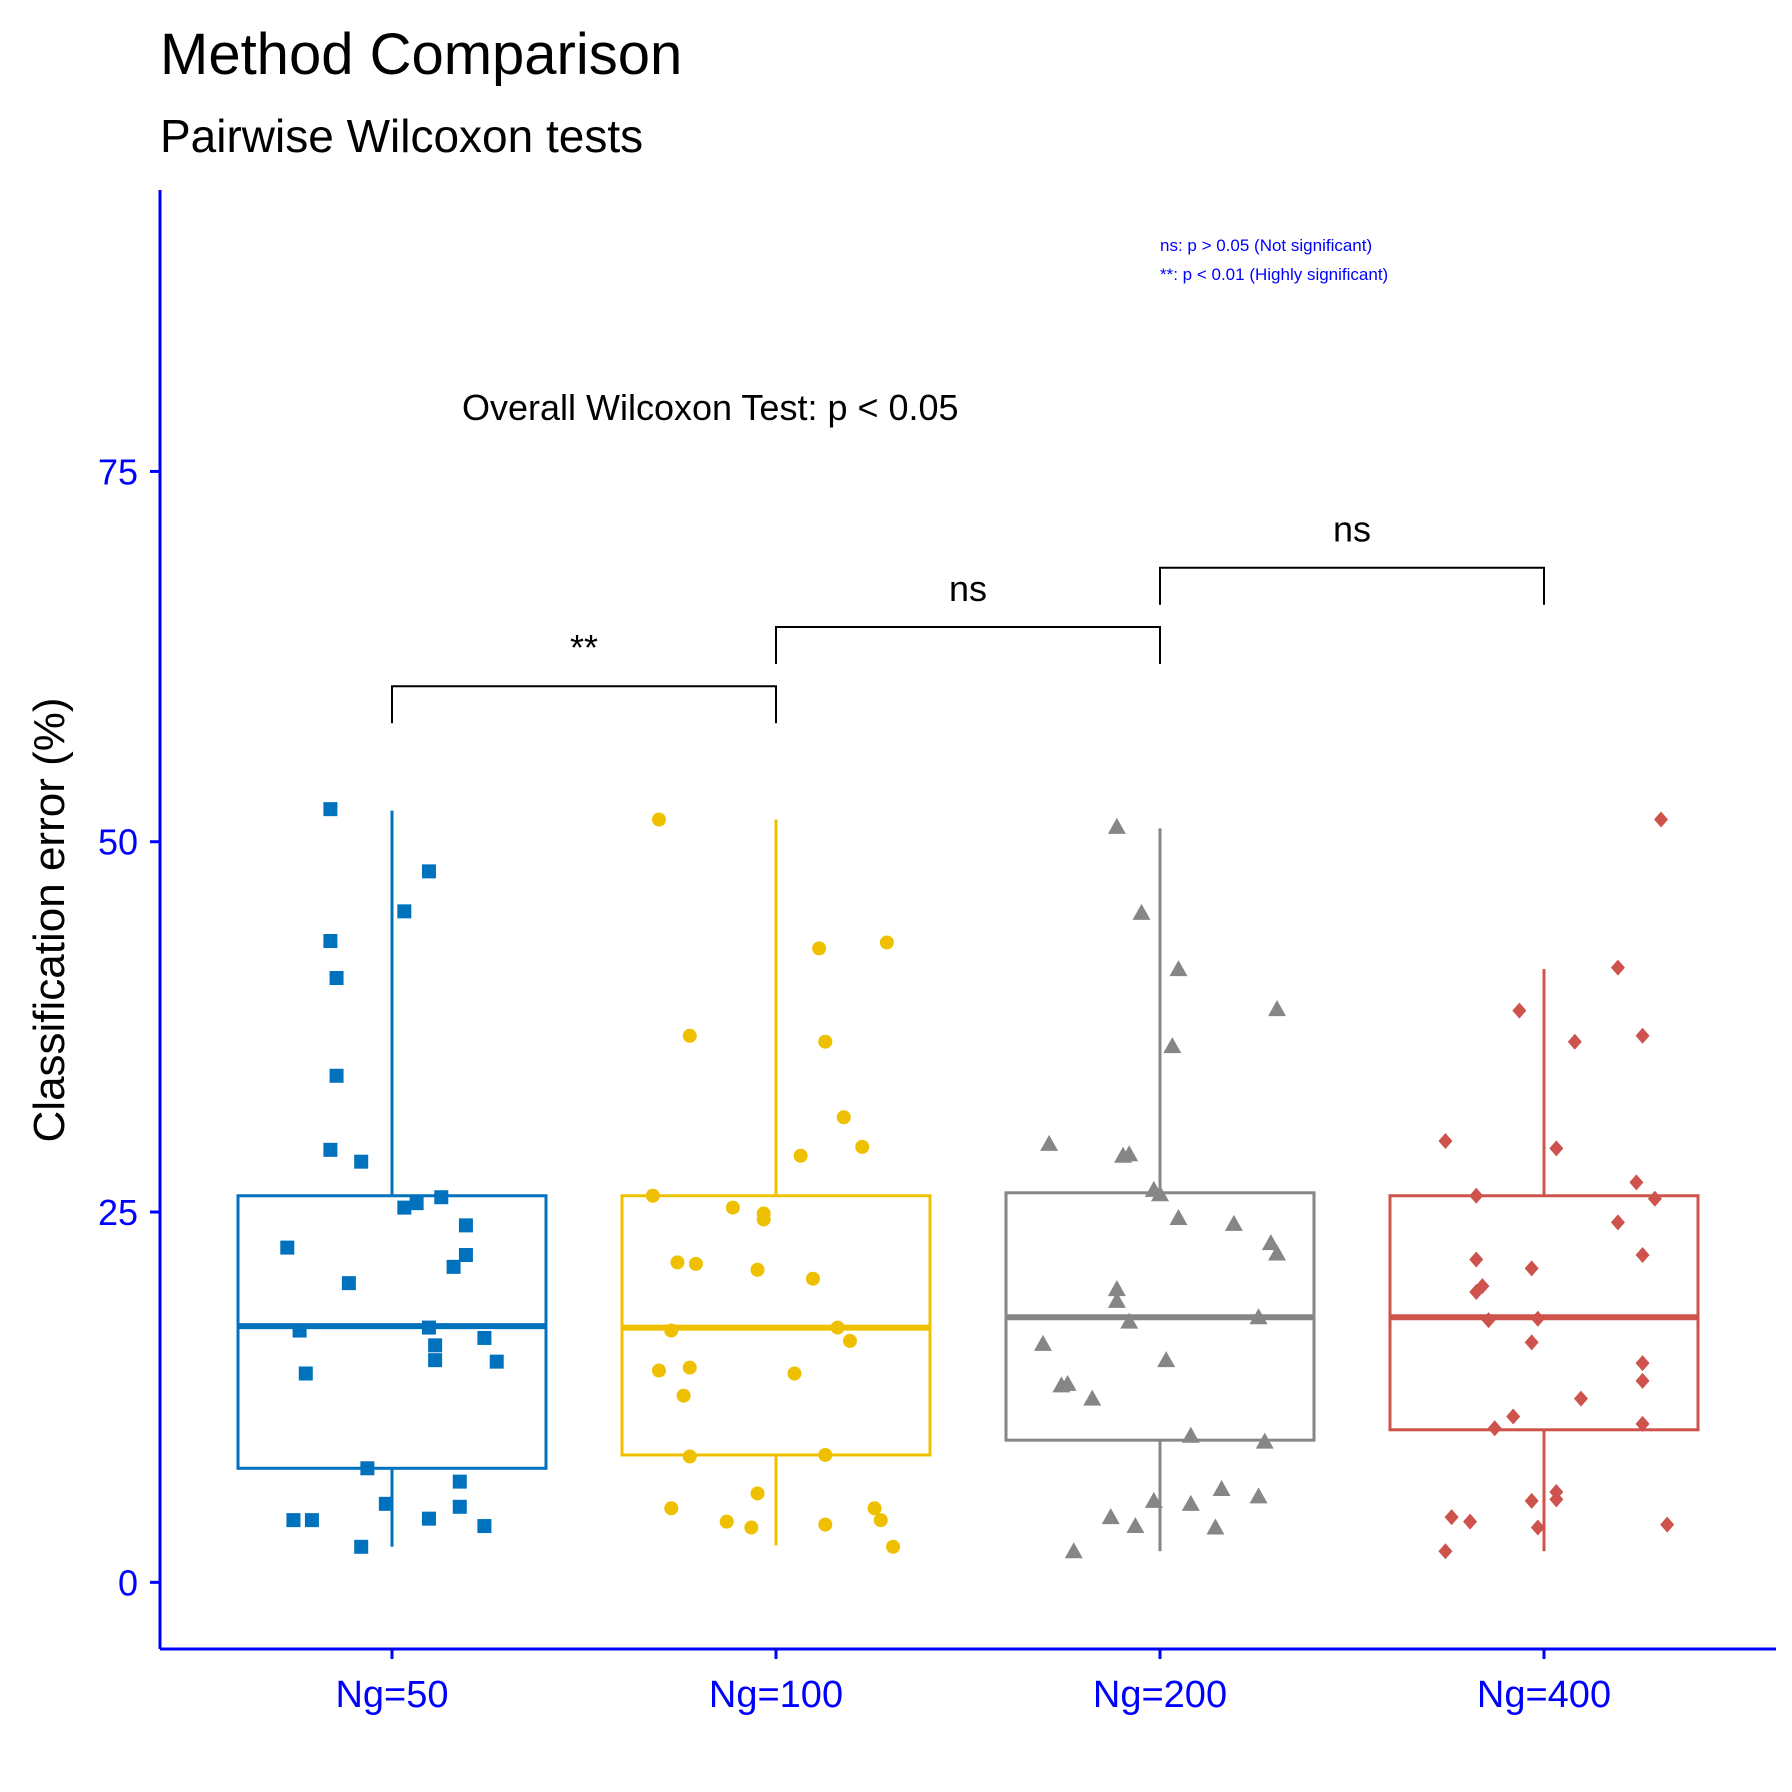  Describe the element at coordinates (129, 1027) in the screenshot. I see `y-axis-ticks: 0 25 50 75` at that location.